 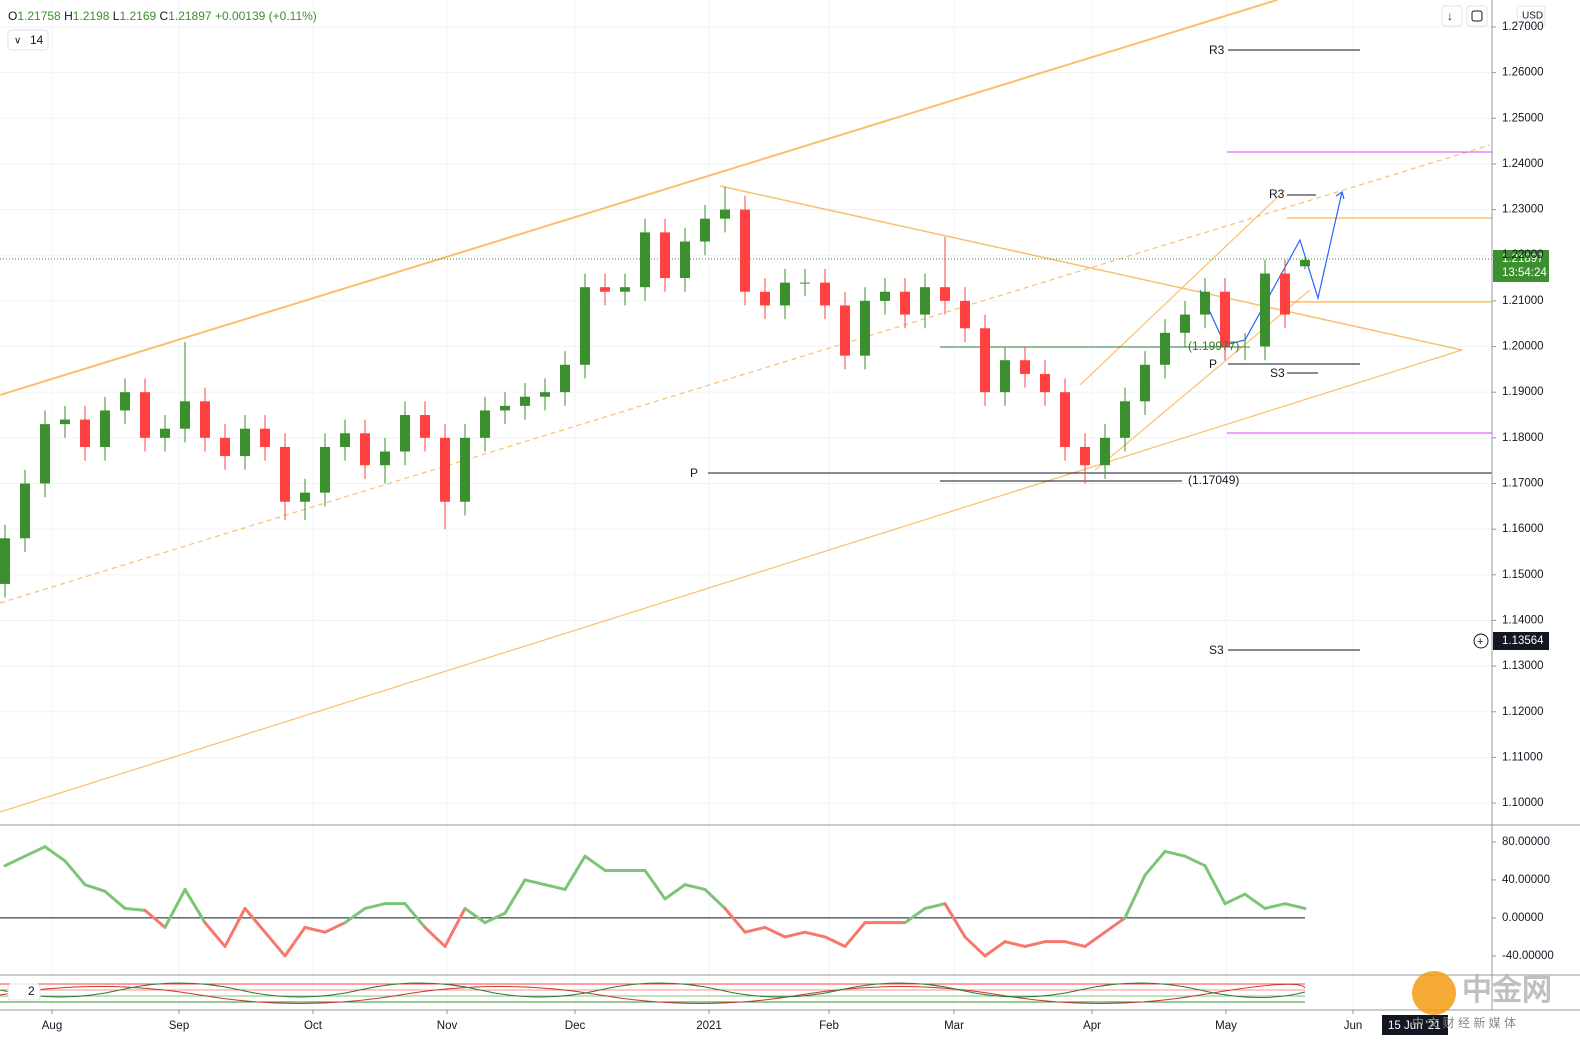 What do you see at coordinates (1523, 301) in the screenshot?
I see `y-tick-label: 1.21000` at bounding box center [1523, 301].